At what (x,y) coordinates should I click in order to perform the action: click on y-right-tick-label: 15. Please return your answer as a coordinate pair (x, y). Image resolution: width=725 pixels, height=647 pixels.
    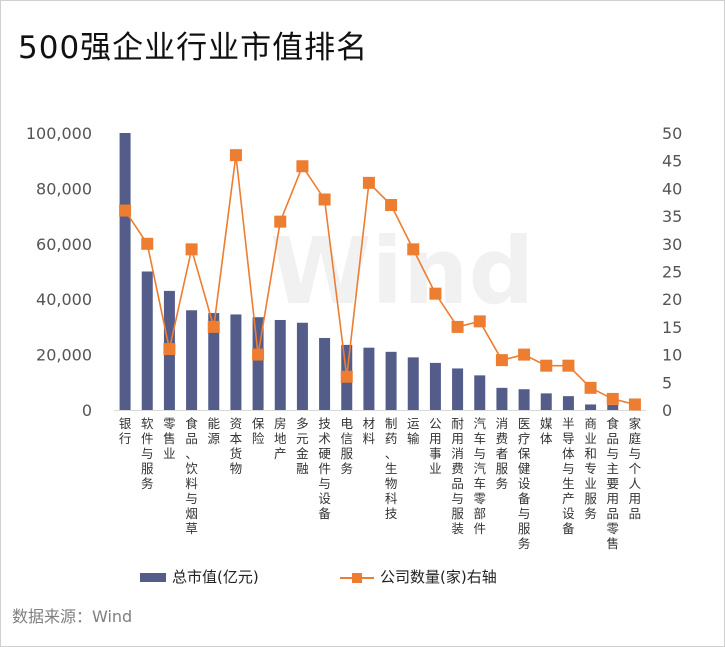
    Looking at the image, I should click on (672, 327).